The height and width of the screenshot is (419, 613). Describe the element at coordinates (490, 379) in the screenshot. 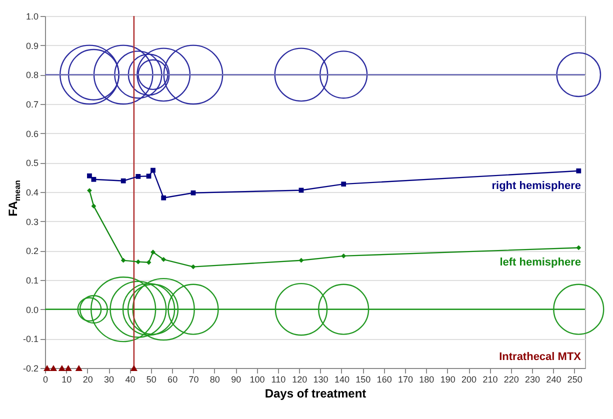

I see `x-tick-label: 210` at that location.